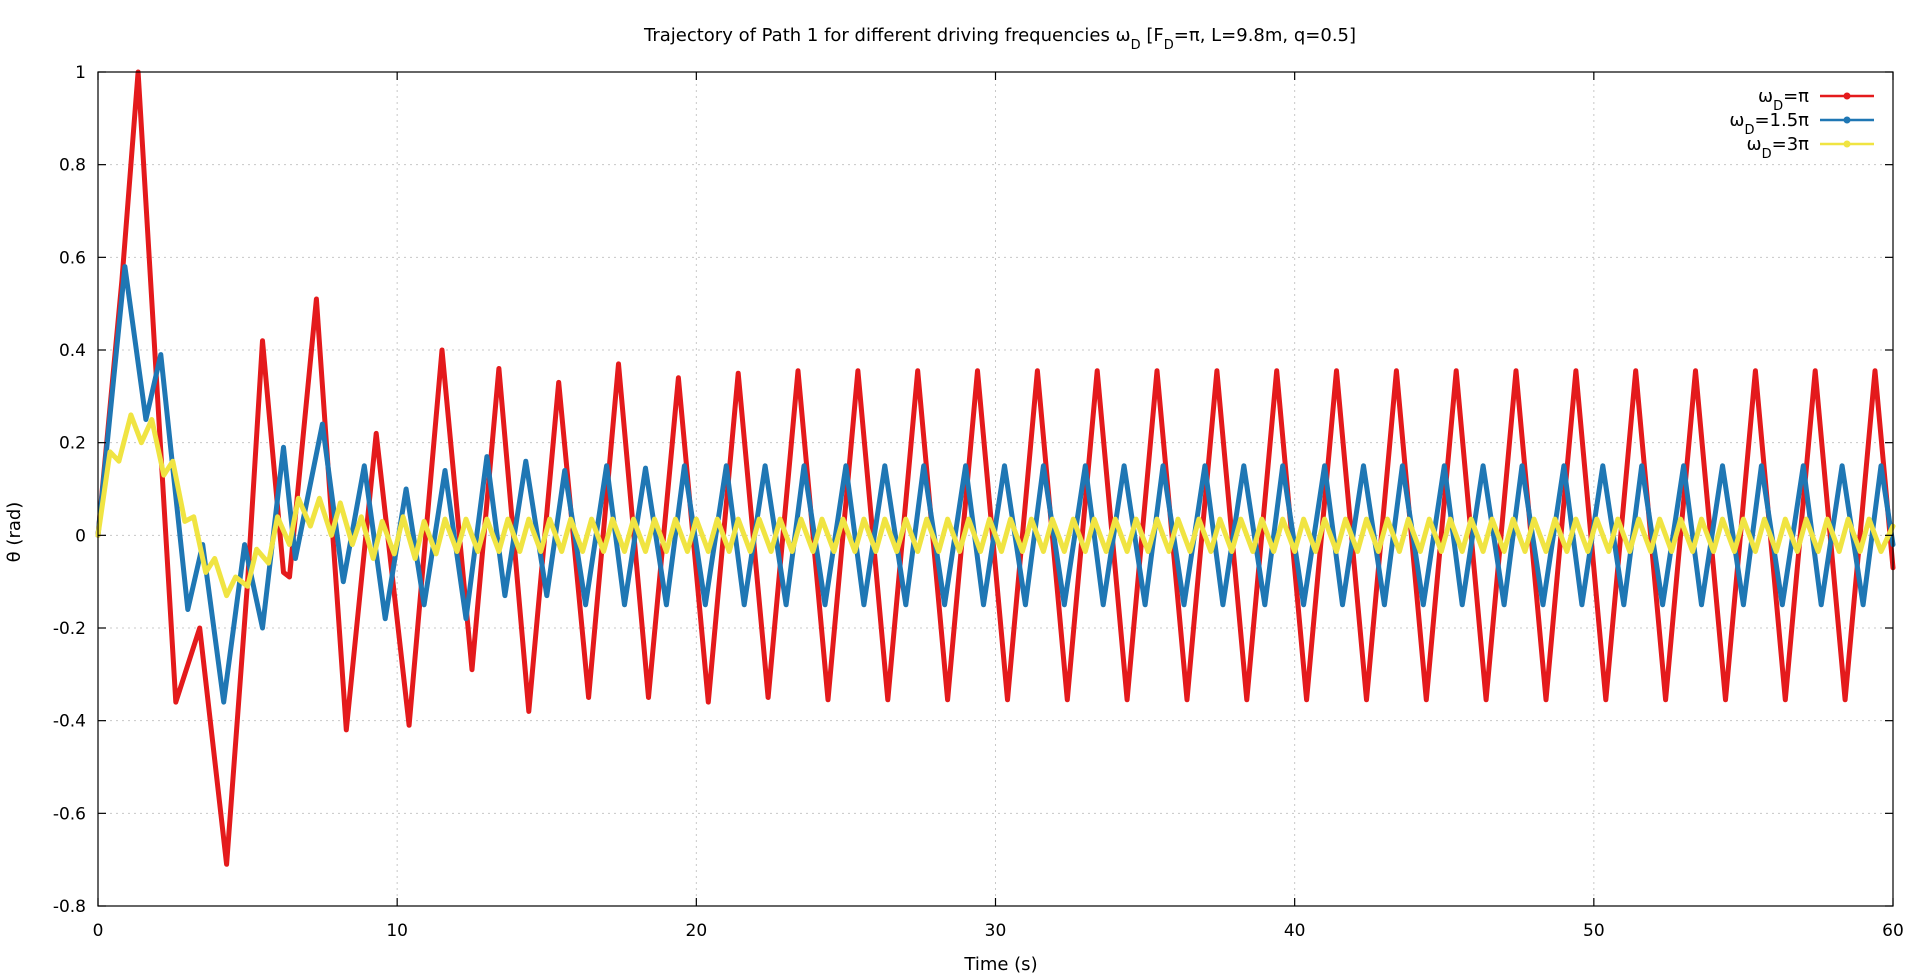  Describe the element at coordinates (69, 722) in the screenshot. I see `y-tick-label: -0.4` at that location.